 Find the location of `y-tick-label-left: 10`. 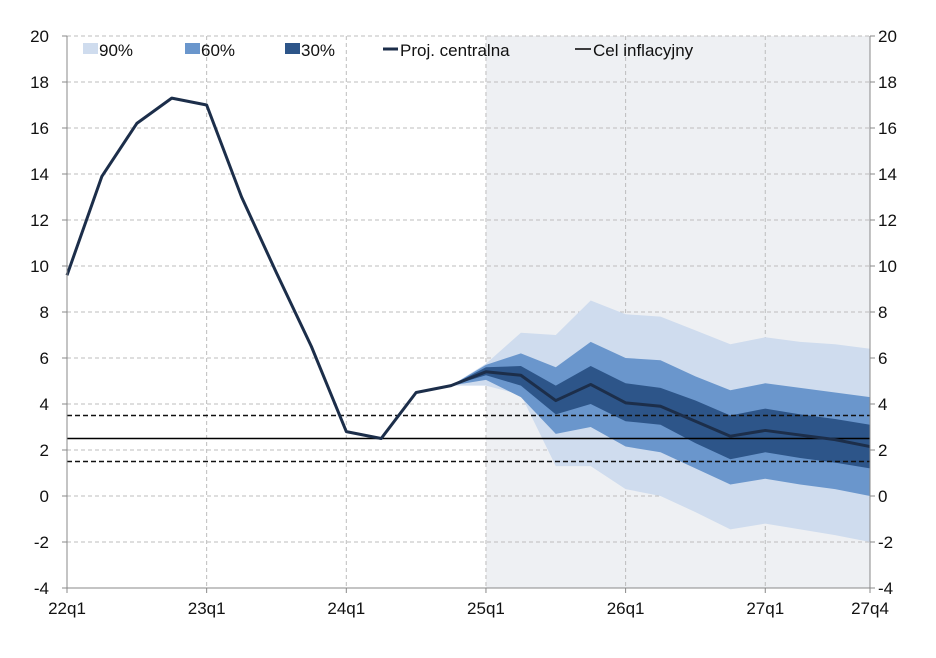

y-tick-label-left: 10 is located at coordinates (39, 266).